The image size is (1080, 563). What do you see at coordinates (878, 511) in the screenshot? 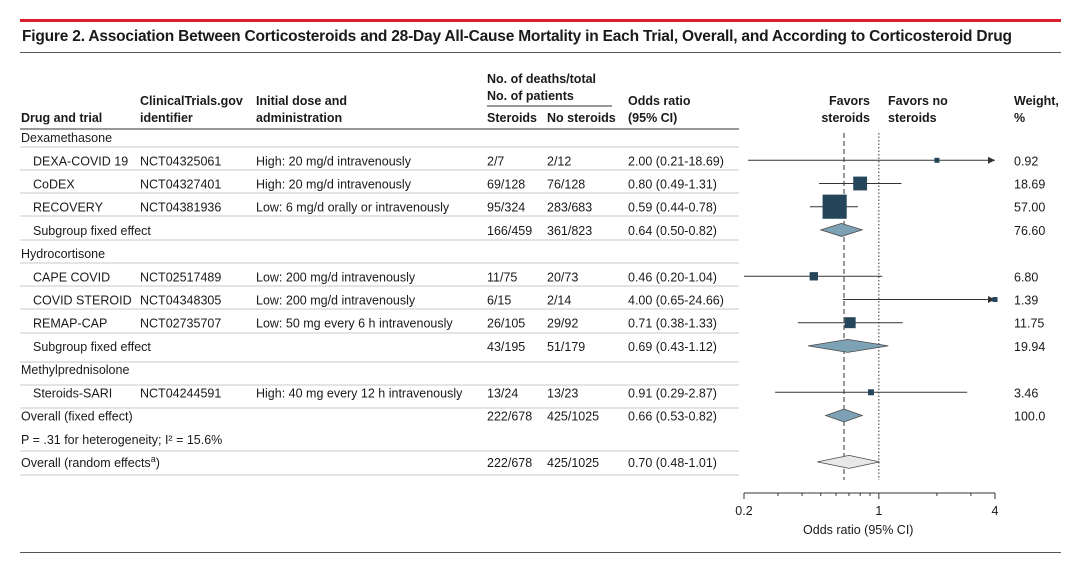
I see `x-tick-label: 1` at bounding box center [878, 511].